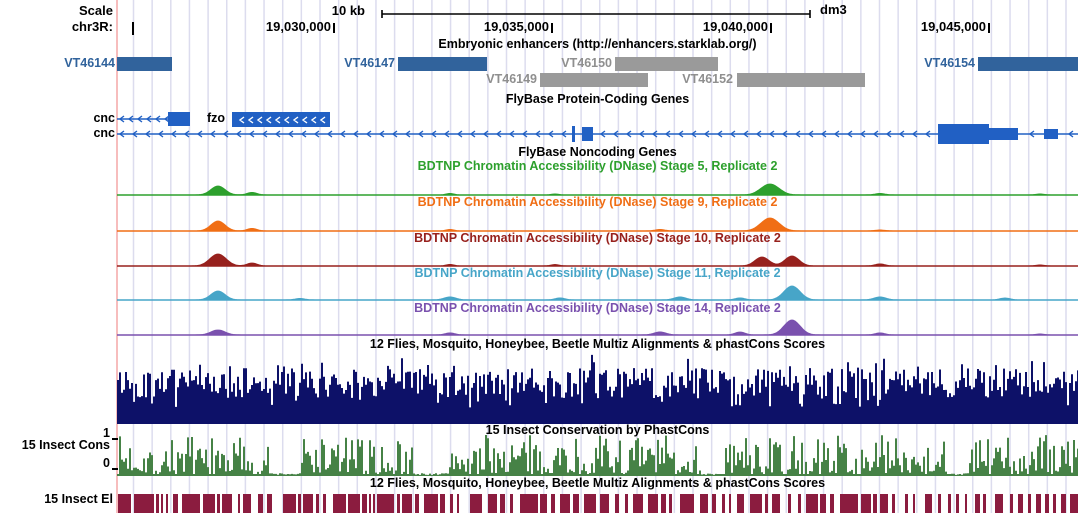  Describe the element at coordinates (442, 64) in the screenshot. I see `enhancer-box-VT46147` at that location.